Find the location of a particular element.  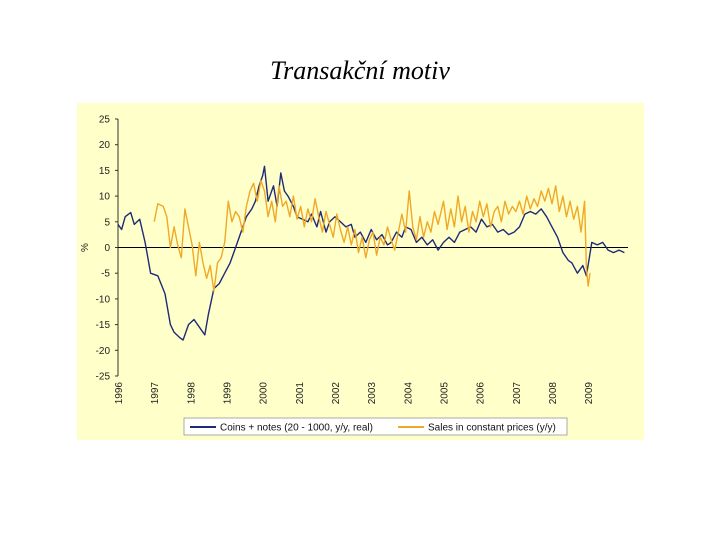

y-tick-label: -25 is located at coordinates (103, 377).